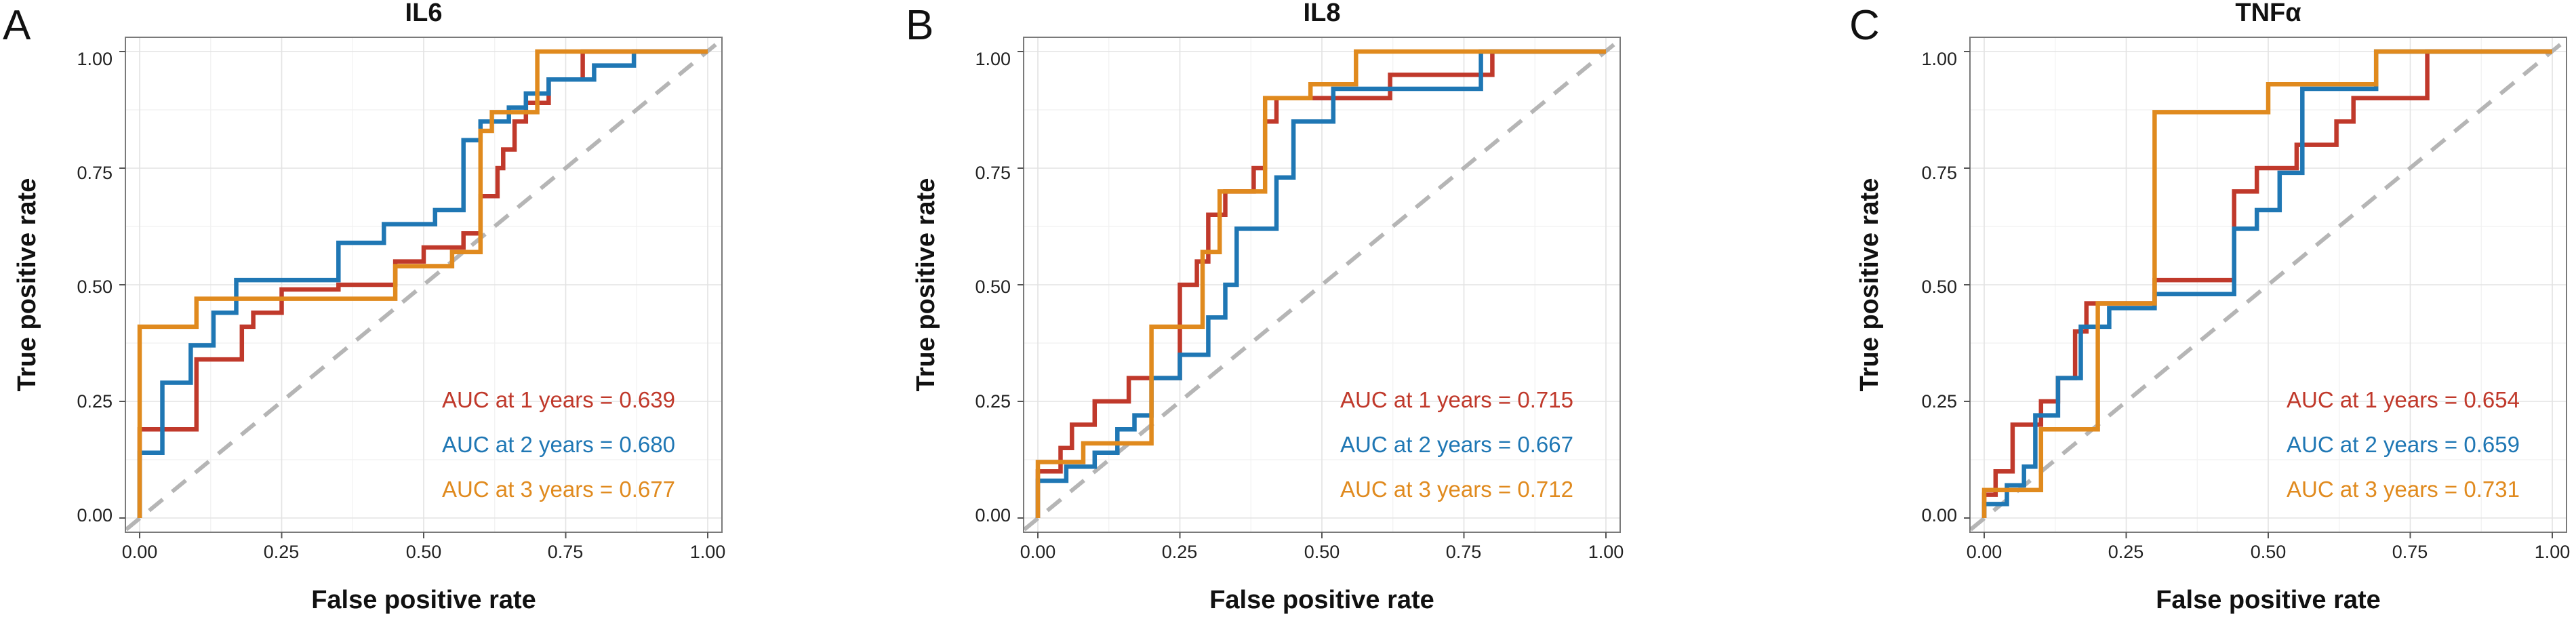  Describe the element at coordinates (1456, 490) in the screenshot. I see `auc-label-3-years: AUC at 3 years = 0.712` at that location.